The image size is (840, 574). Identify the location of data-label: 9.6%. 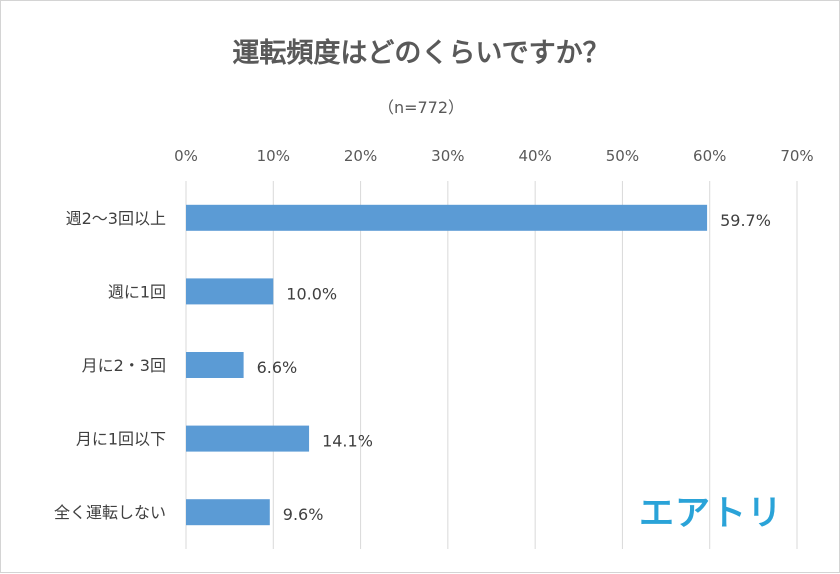
(303, 514).